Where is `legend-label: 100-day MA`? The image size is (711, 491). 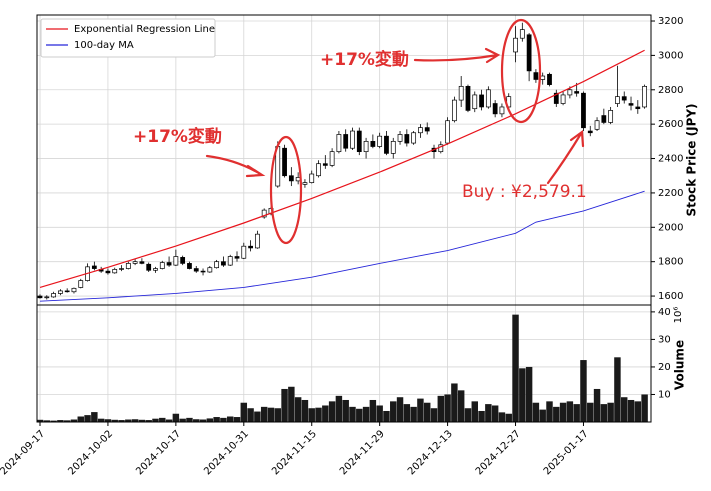
legend-label: 100-day MA is located at coordinates (104, 45).